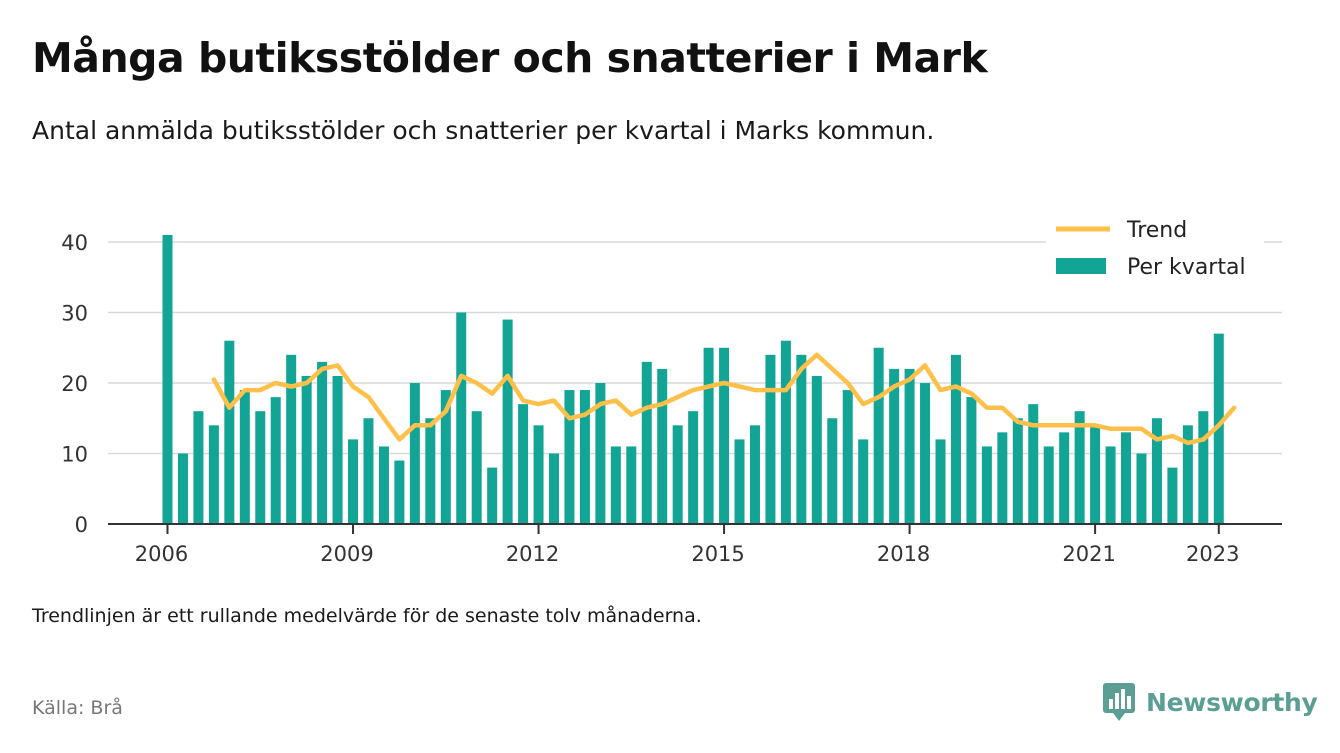 The width and height of the screenshot is (1340, 753). What do you see at coordinates (81, 525) in the screenshot?
I see `y-tick-label: 0` at bounding box center [81, 525].